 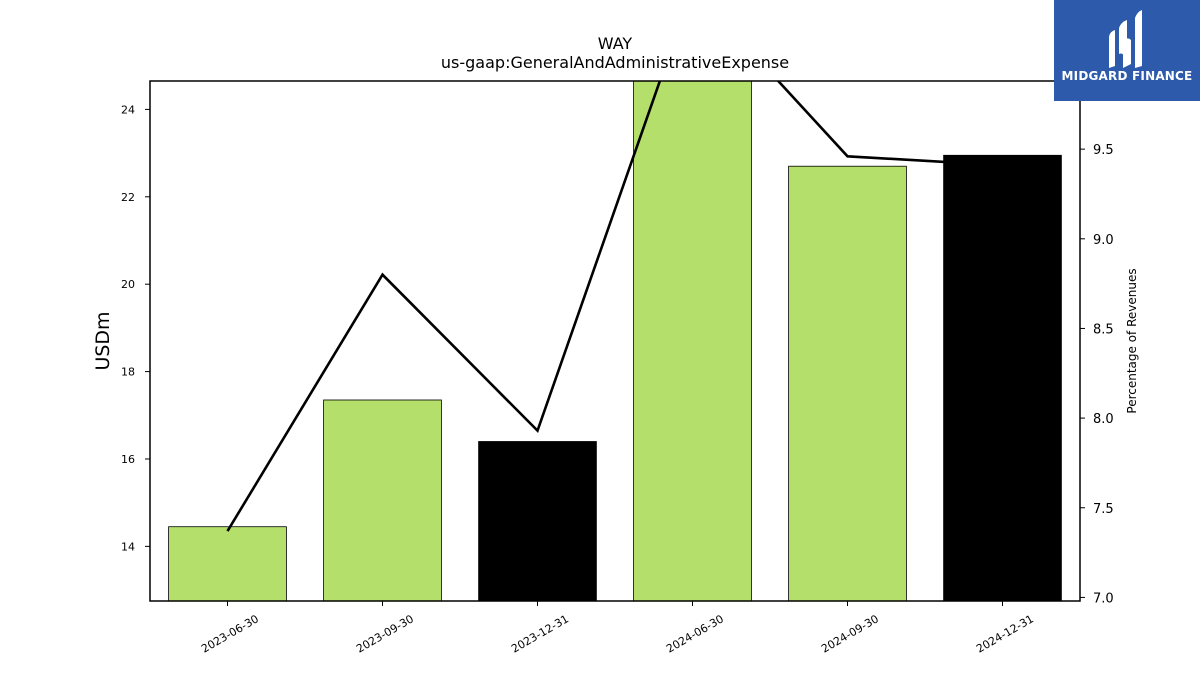 What do you see at coordinates (103, 340) in the screenshot?
I see `y-axis-label: USDm` at bounding box center [103, 340].